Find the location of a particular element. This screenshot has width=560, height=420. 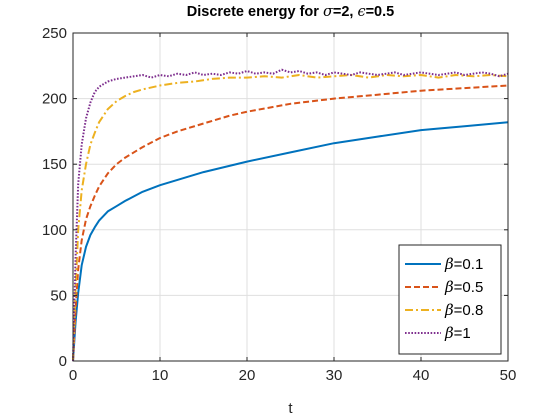

legend-label-3: β=0.8 is located at coordinates (463, 310).